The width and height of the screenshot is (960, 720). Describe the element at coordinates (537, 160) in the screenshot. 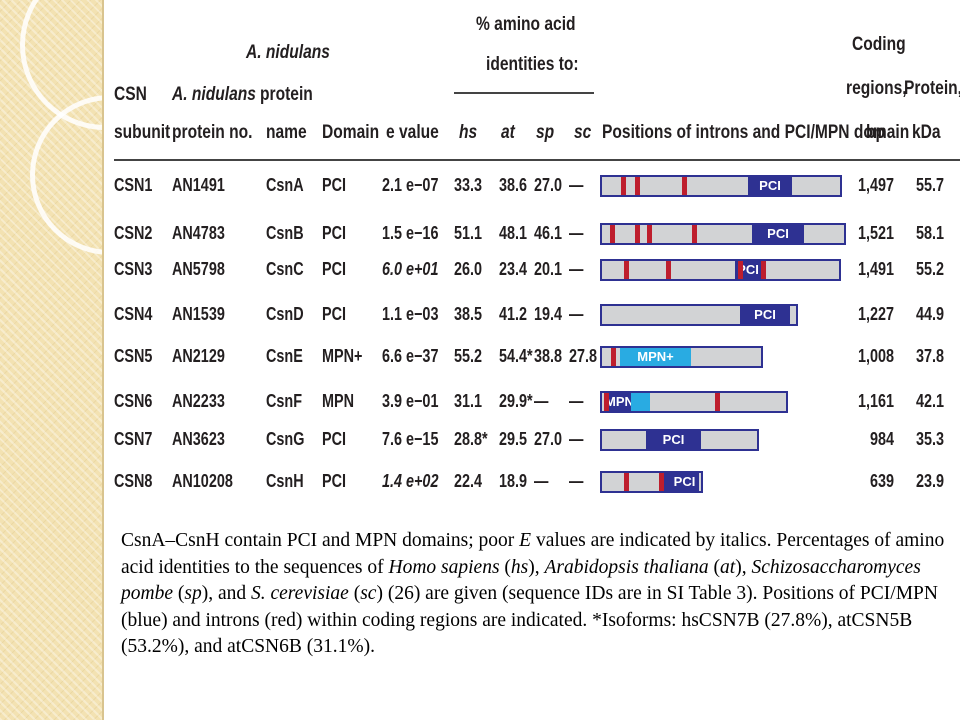

I see `header-divider` at that location.